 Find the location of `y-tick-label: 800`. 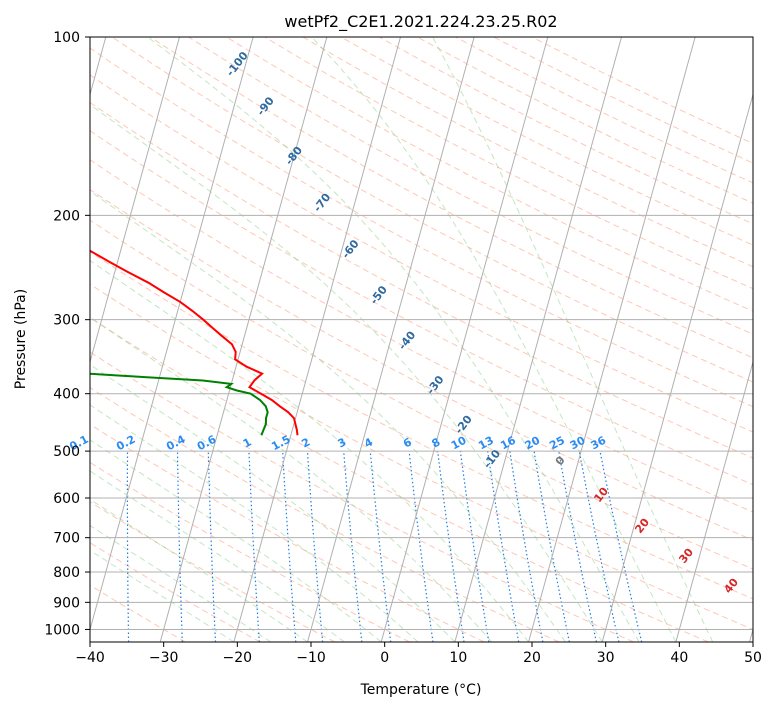

y-tick-label: 800 is located at coordinates (66, 573).